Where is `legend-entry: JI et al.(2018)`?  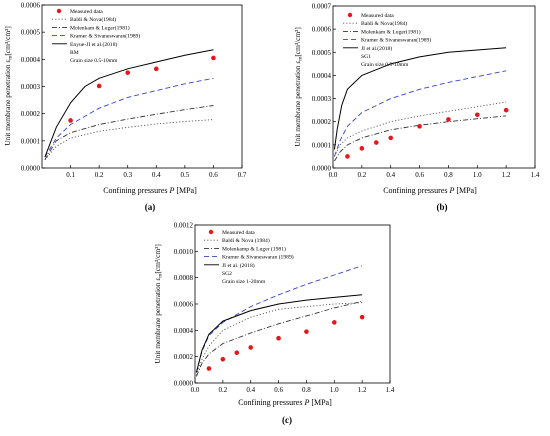
legend-entry: JI et al.(2018) is located at coordinates (376, 48).